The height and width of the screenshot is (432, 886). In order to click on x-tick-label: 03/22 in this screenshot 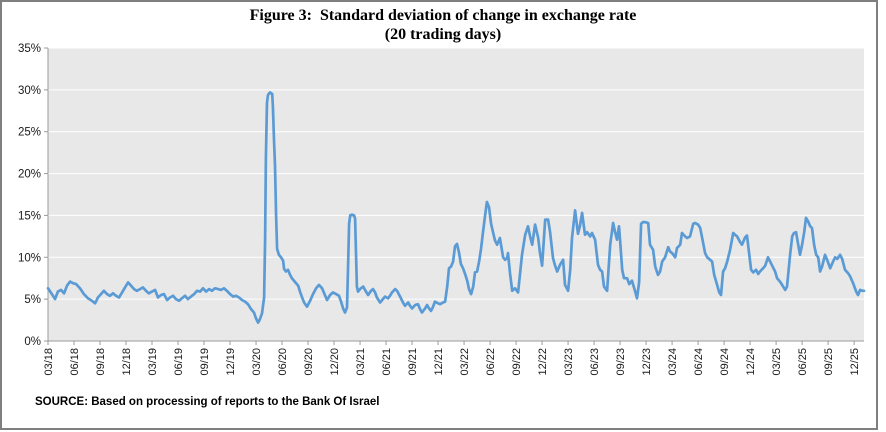, I will do `click(465, 362)`.